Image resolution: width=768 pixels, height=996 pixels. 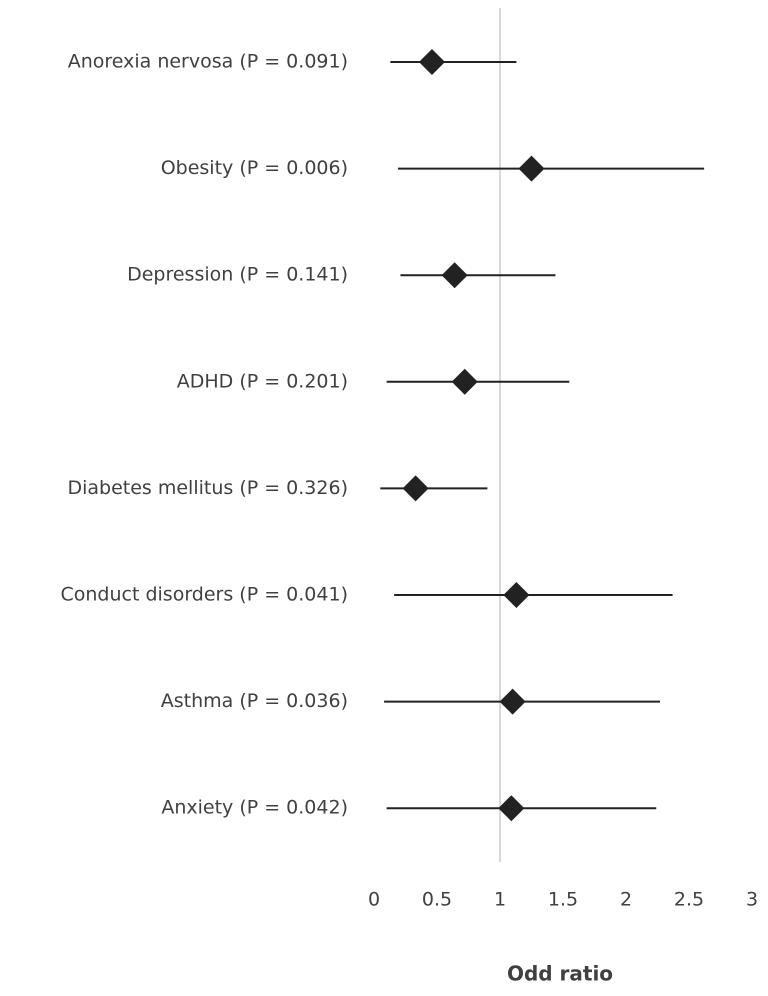 What do you see at coordinates (500, 900) in the screenshot?
I see `x-tick-label: 1` at bounding box center [500, 900].